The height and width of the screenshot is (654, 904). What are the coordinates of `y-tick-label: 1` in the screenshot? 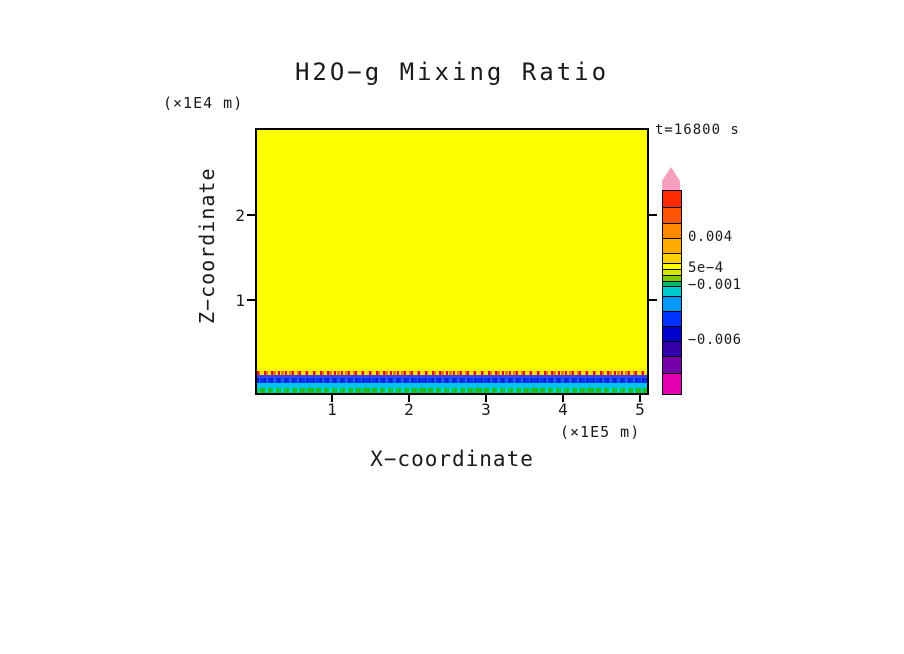 It's located at (240, 300).